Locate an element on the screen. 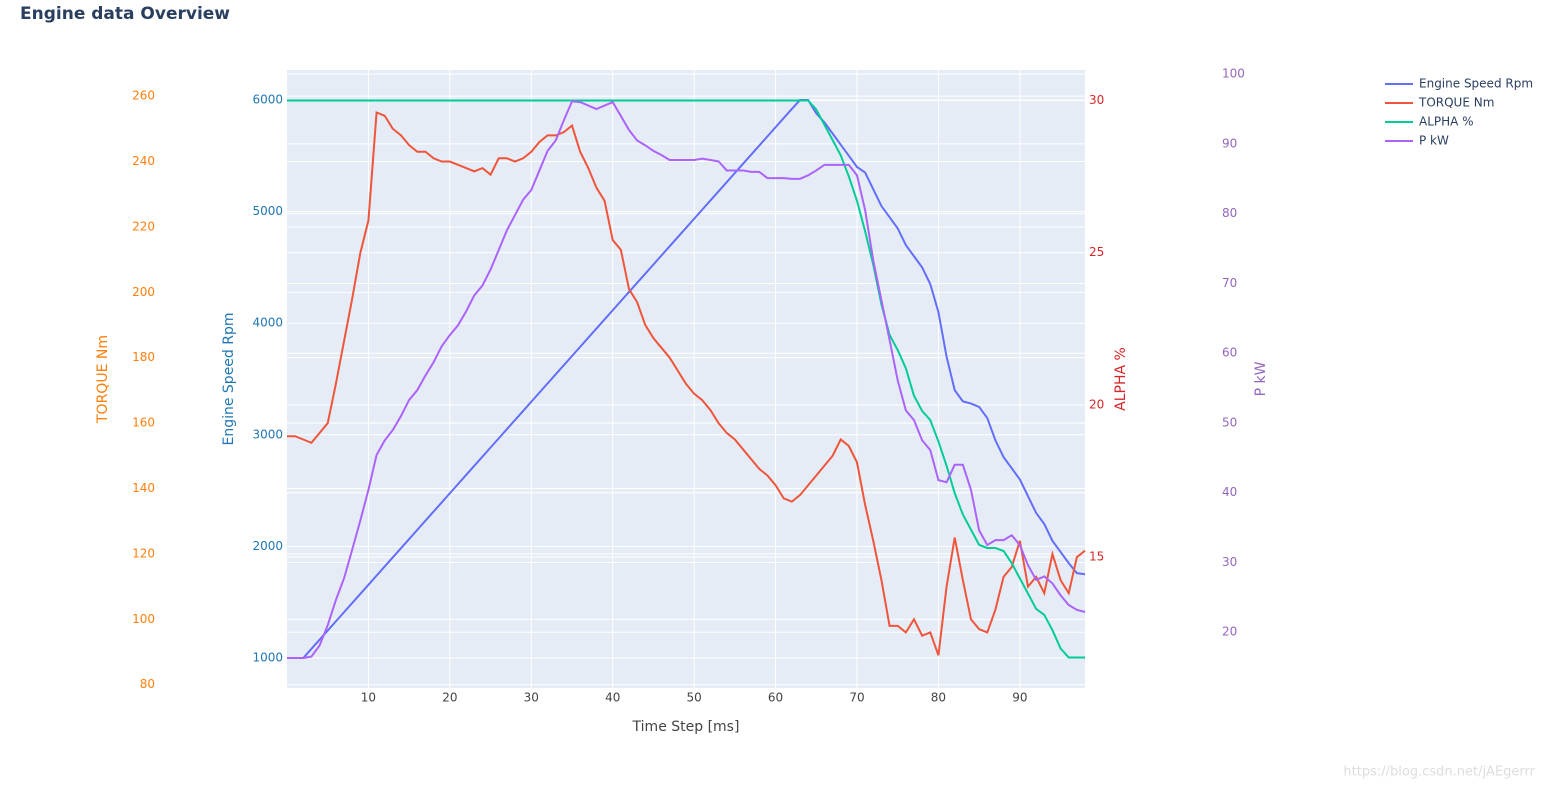  y-axis-title: P kW is located at coordinates (1261, 378).